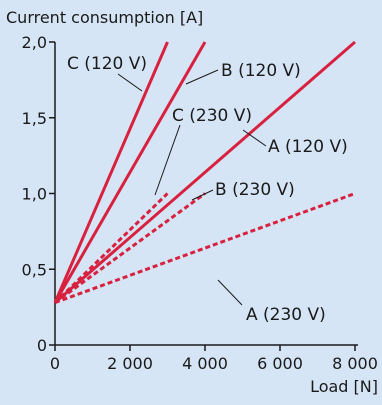  I want to click on y-tick-label-2: 1,0, so click(34, 194).